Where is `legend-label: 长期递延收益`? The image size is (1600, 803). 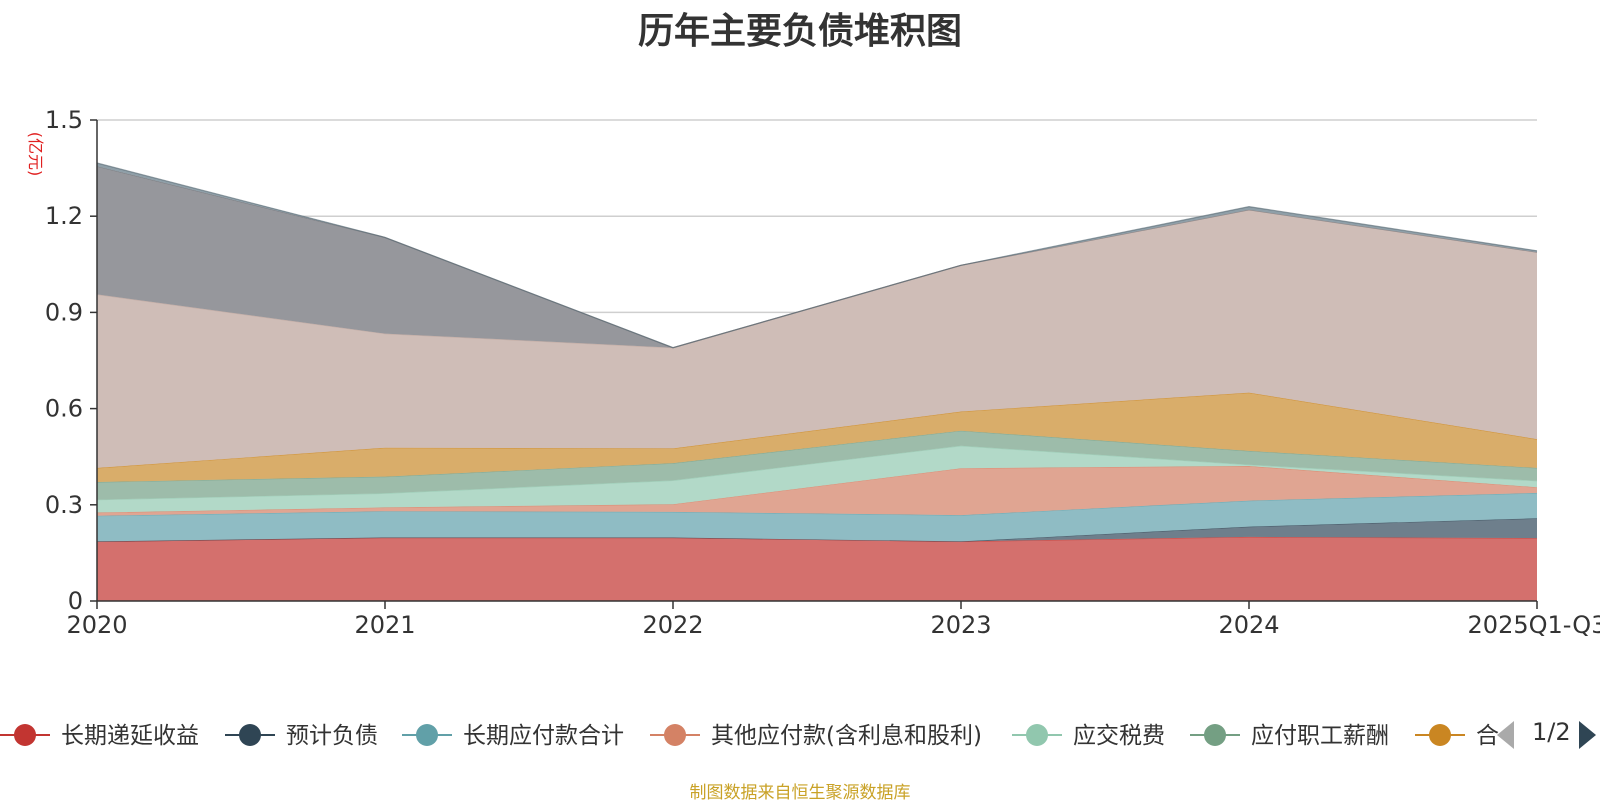
legend-label: 长期递延收益 is located at coordinates (130, 736).